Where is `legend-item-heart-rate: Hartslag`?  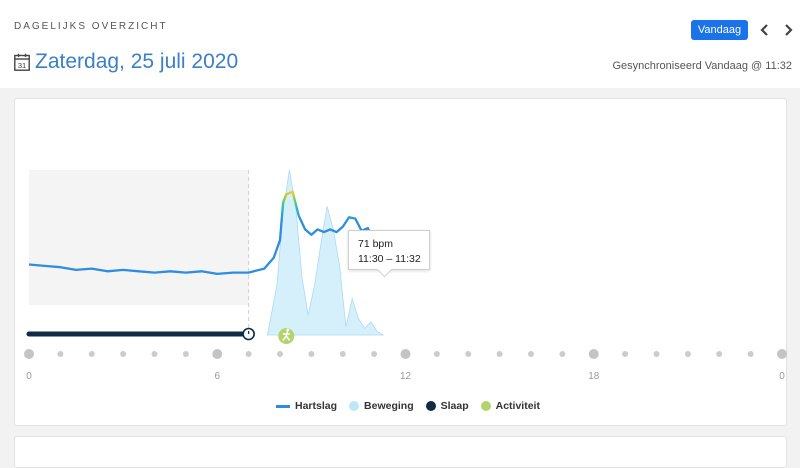
legend-item-heart-rate: Hartslag is located at coordinates (306, 406).